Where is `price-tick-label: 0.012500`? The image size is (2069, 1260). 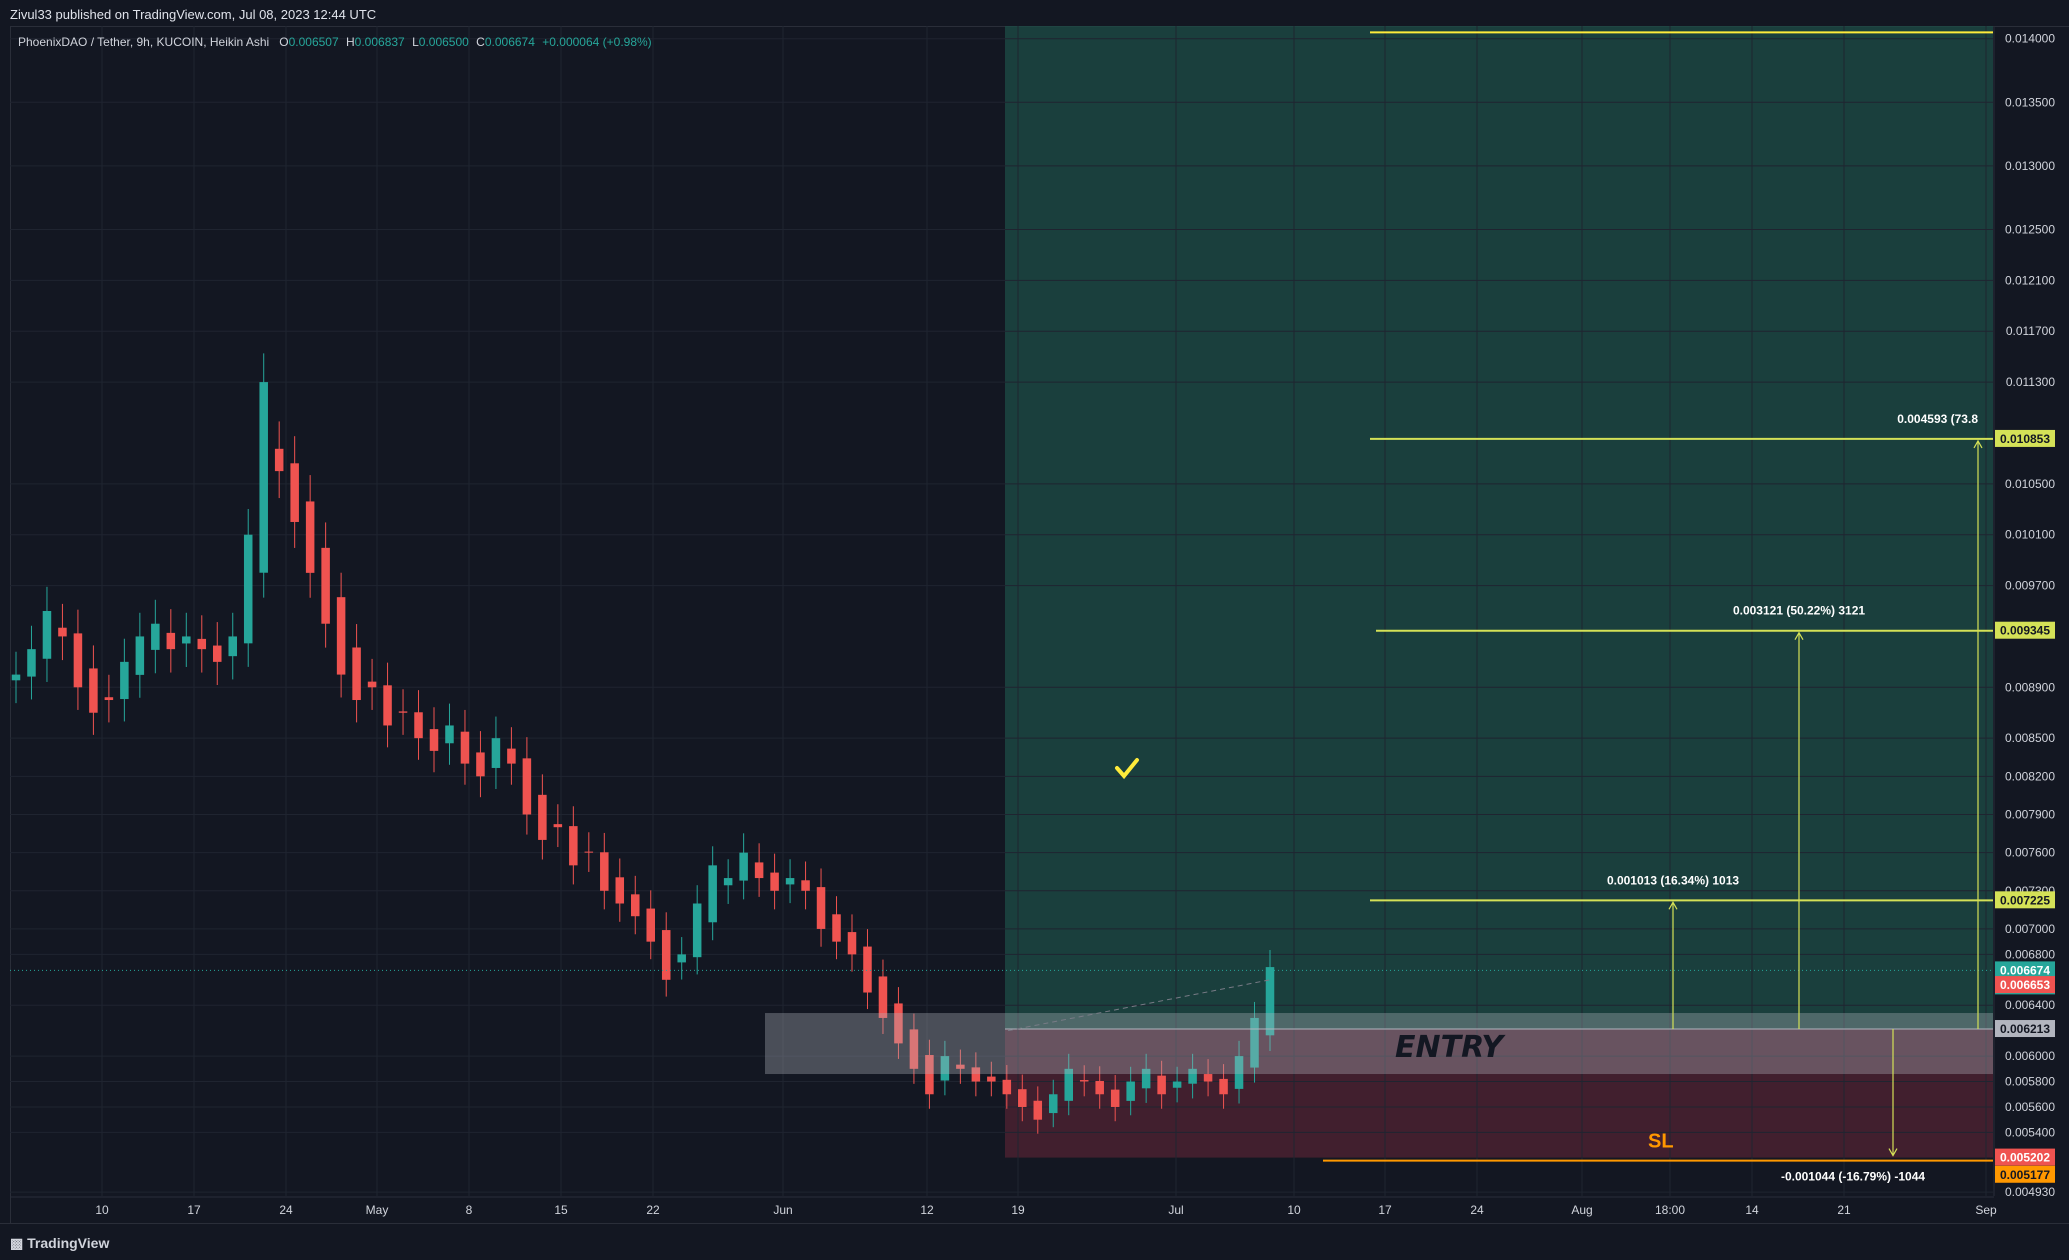 price-tick-label: 0.012500 is located at coordinates (2030, 229).